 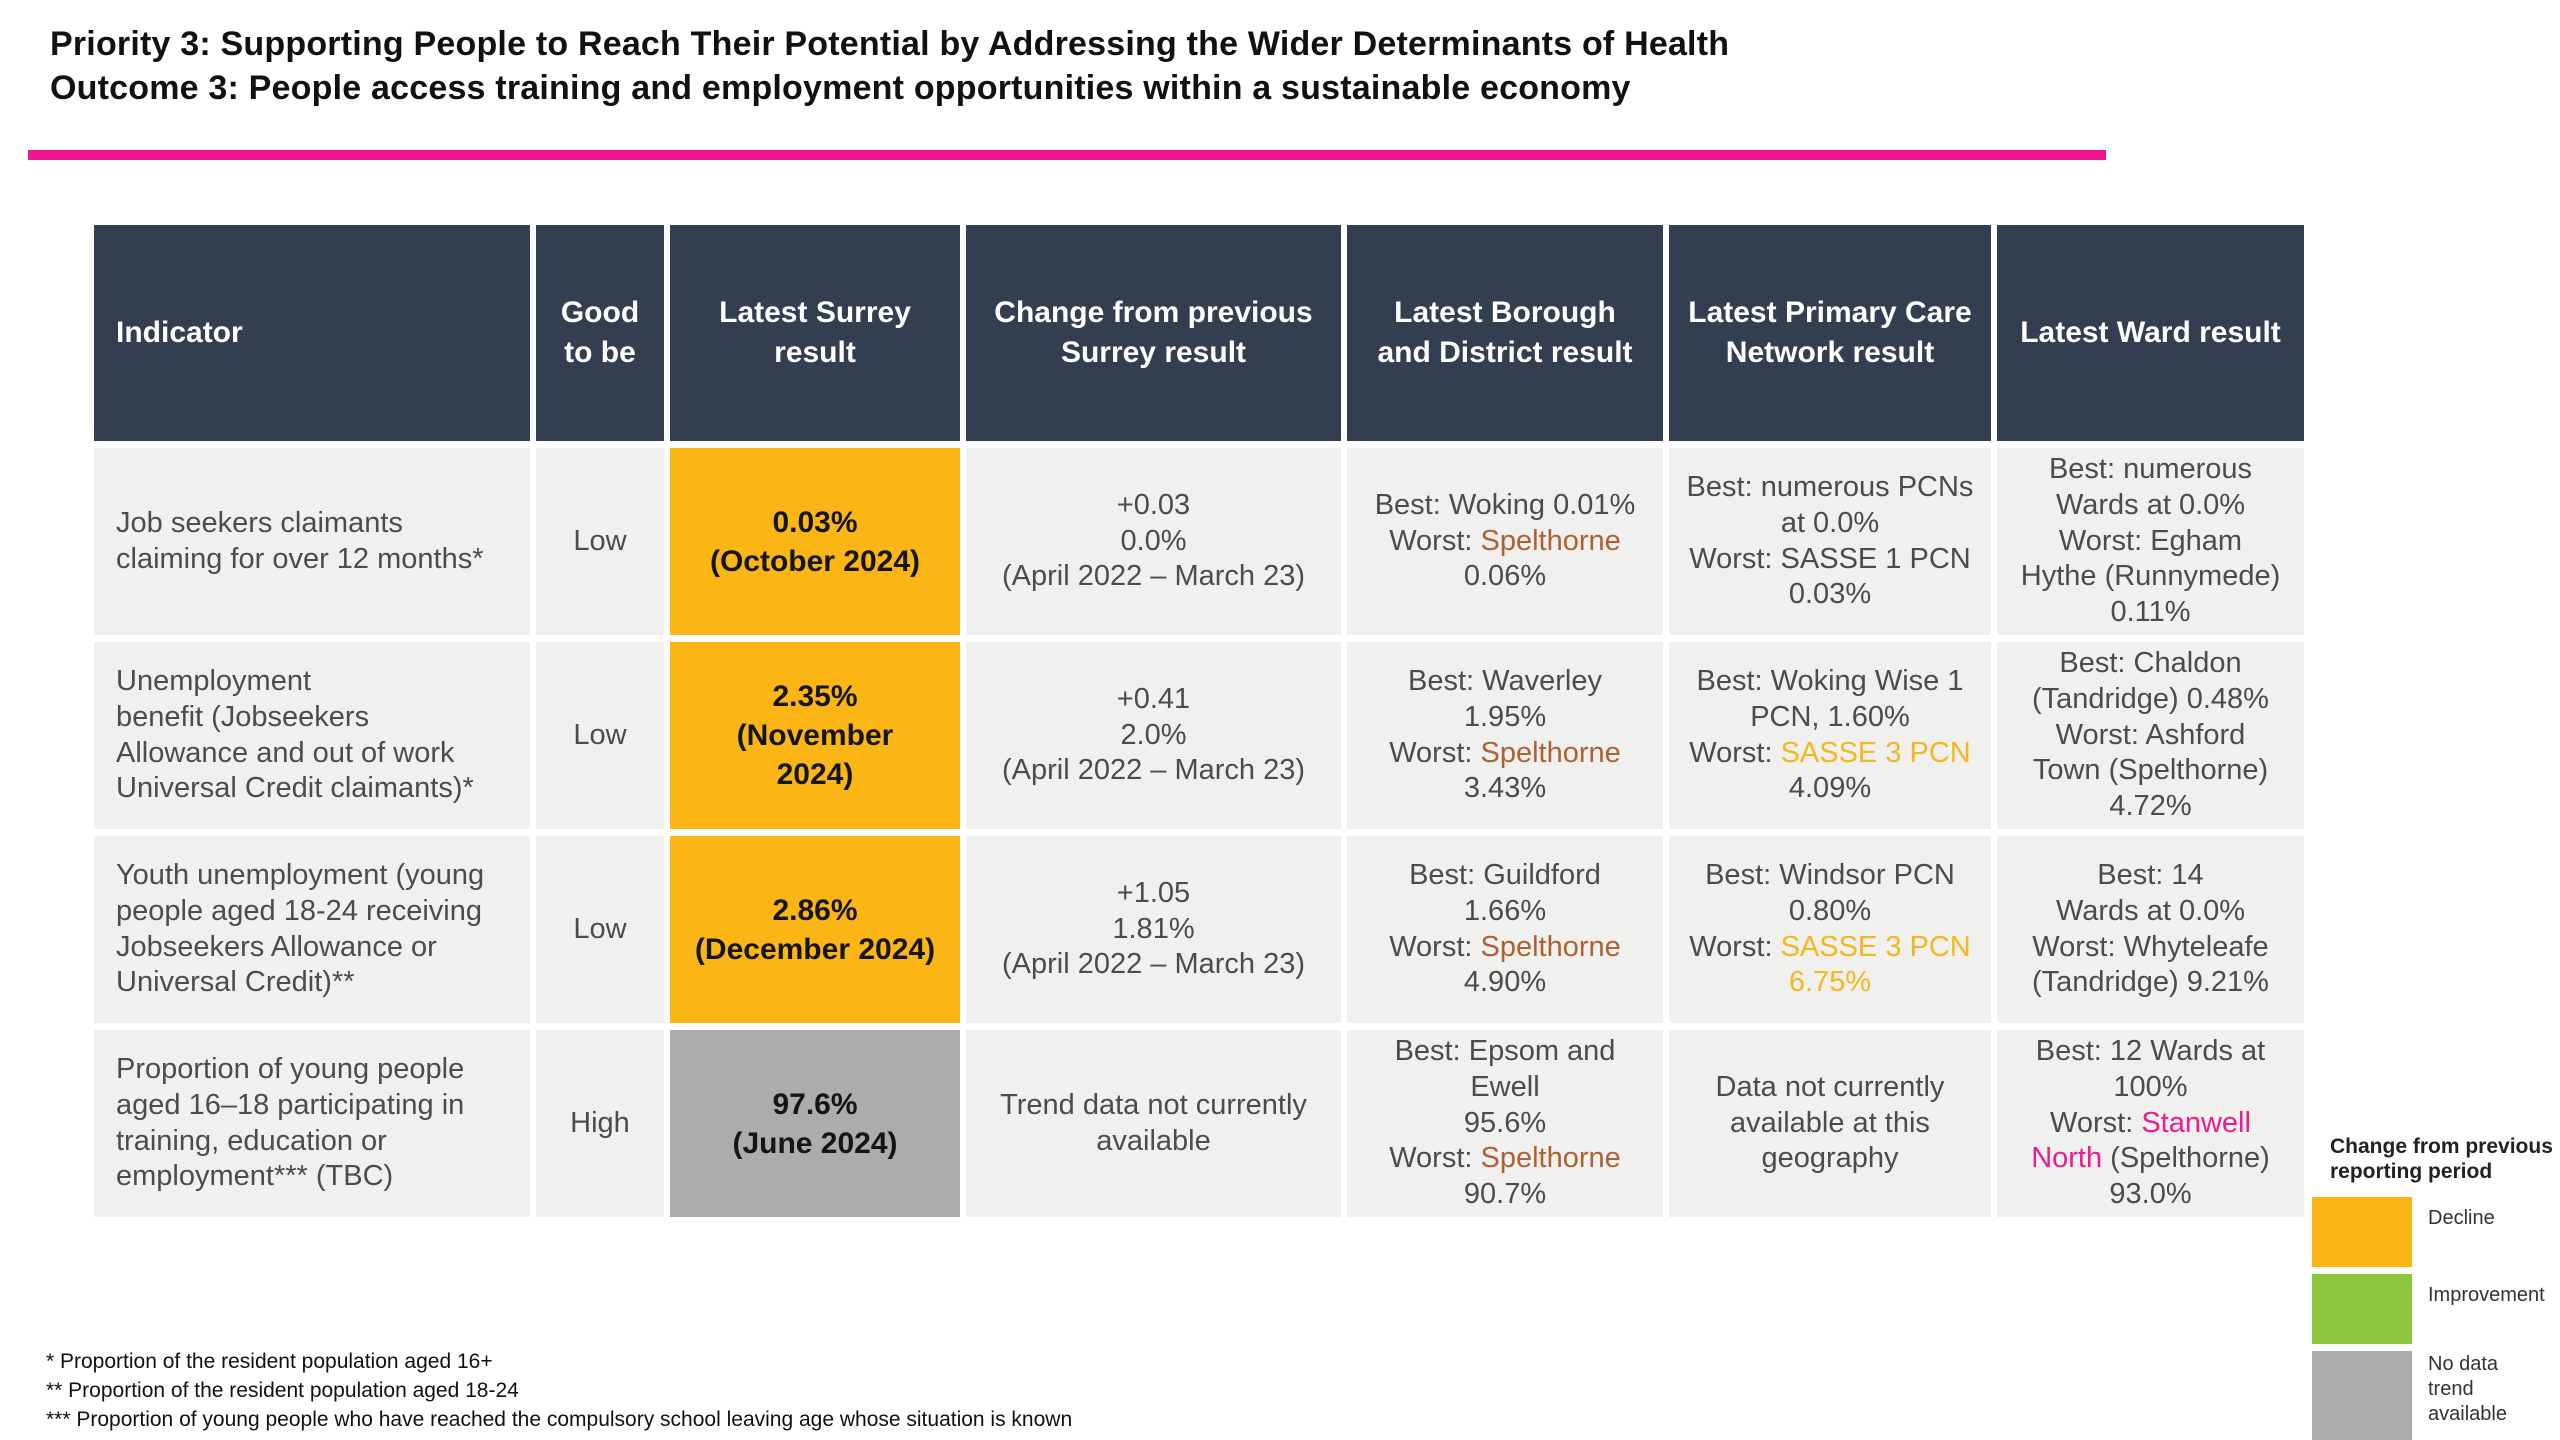 I want to click on col-header-pcn-result: Latest Primary Care Network result, so click(x=1830, y=333).